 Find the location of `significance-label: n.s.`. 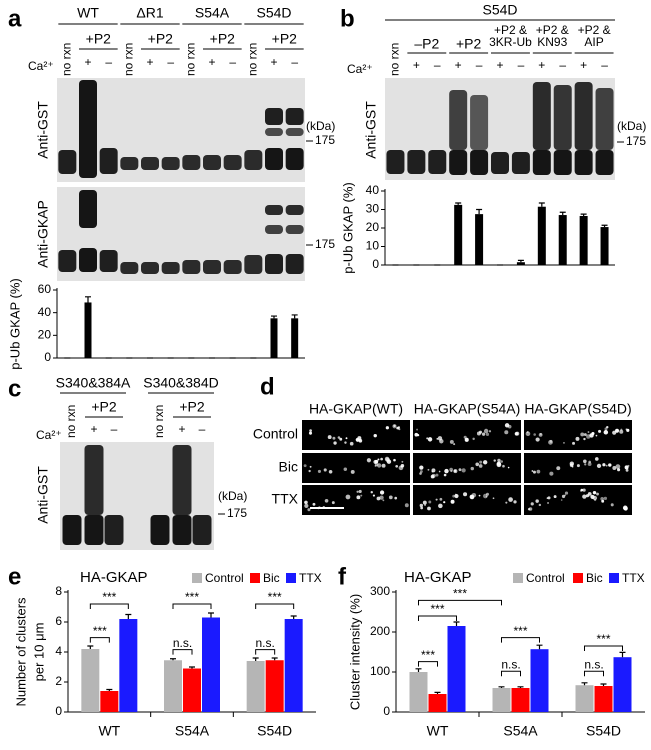

significance-label: n.s. is located at coordinates (182, 643).